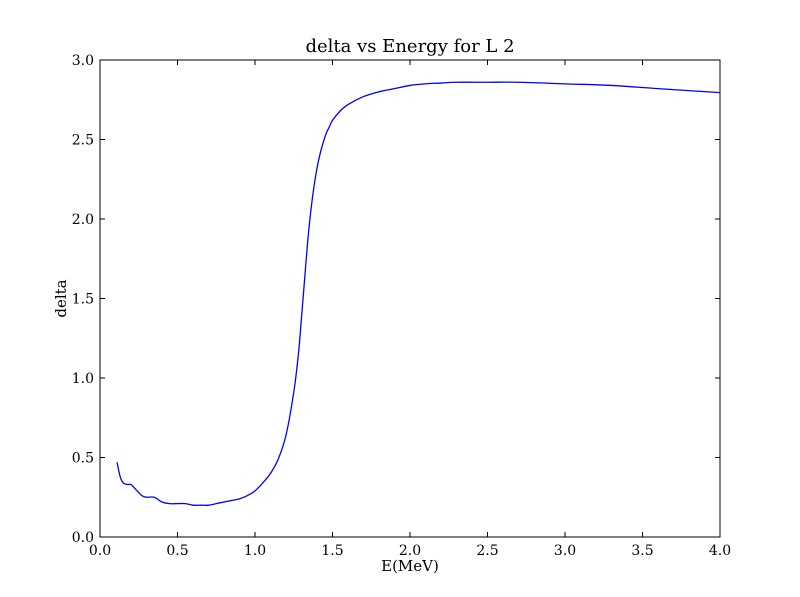 The width and height of the screenshot is (800, 597). I want to click on y-tick-label: 0.5, so click(83, 459).